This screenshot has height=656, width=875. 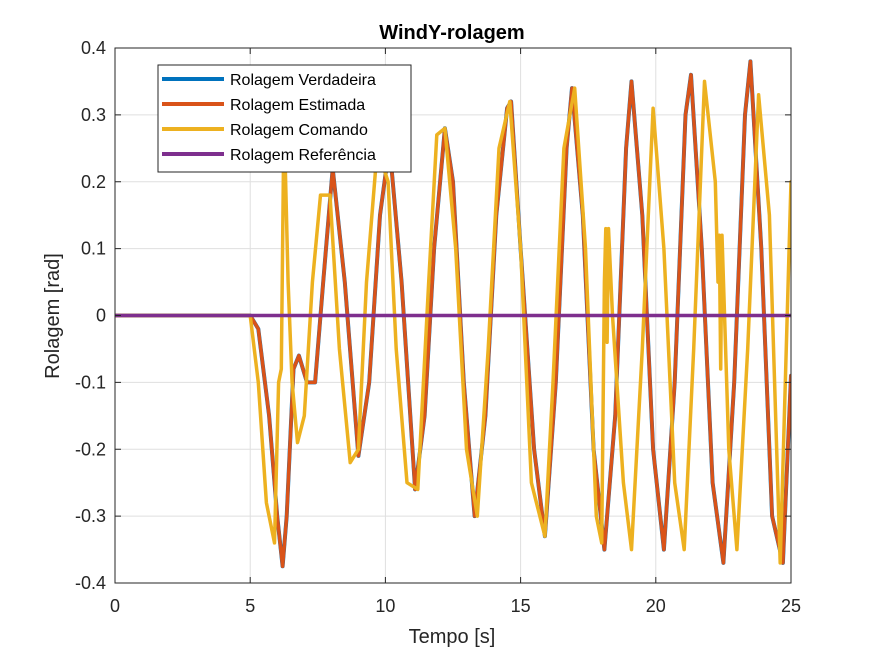 What do you see at coordinates (791, 606) in the screenshot?
I see `x-tick-label: 25` at bounding box center [791, 606].